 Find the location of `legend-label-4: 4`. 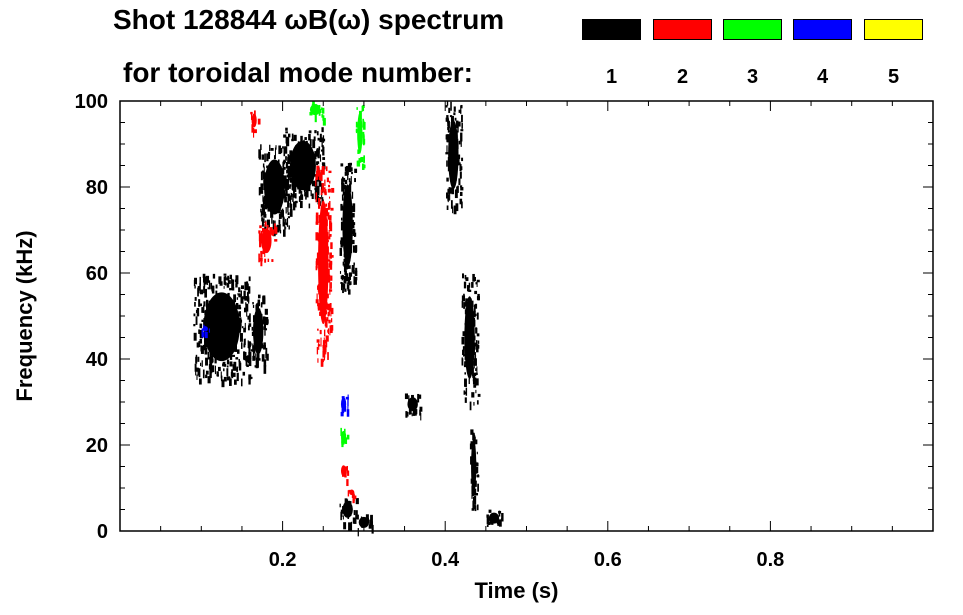

legend-label-4: 4 is located at coordinates (822, 77).